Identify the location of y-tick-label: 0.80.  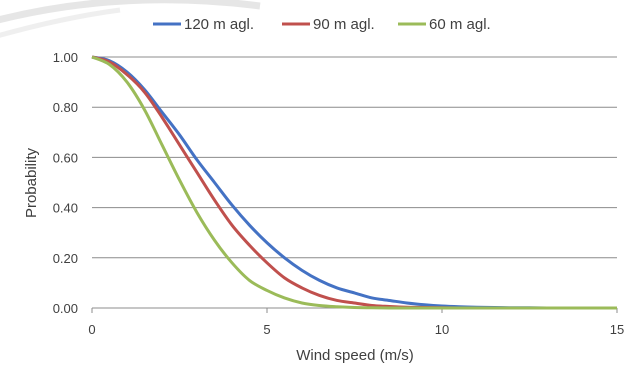
(65, 107).